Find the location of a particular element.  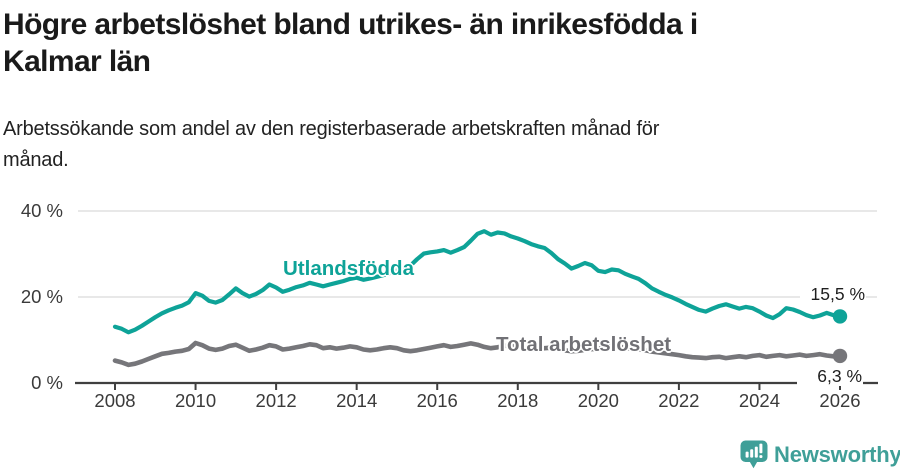

series-label-utlandsfodda: Utlandsfödda is located at coordinates (348, 268).